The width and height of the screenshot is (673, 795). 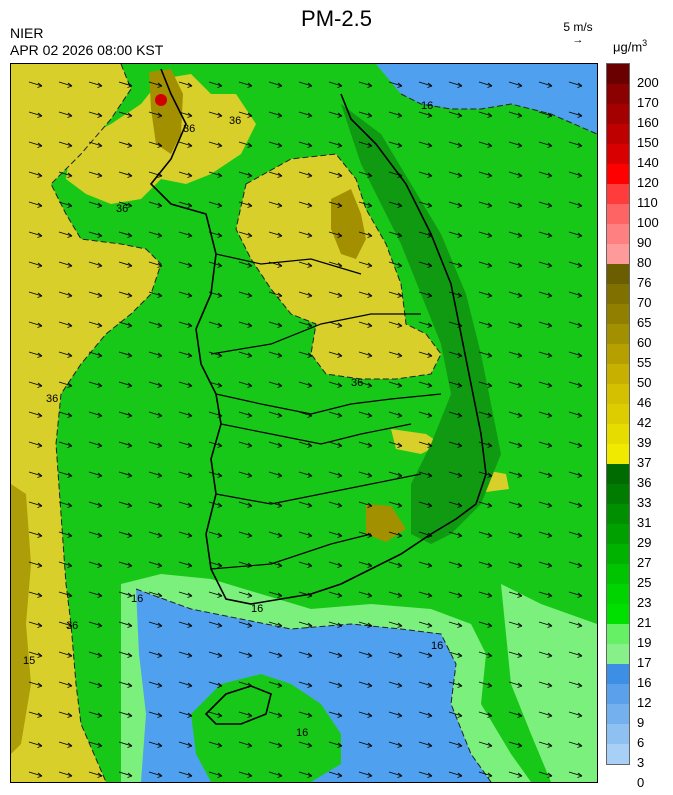 I want to click on legend-label: 29, so click(x=644, y=542).